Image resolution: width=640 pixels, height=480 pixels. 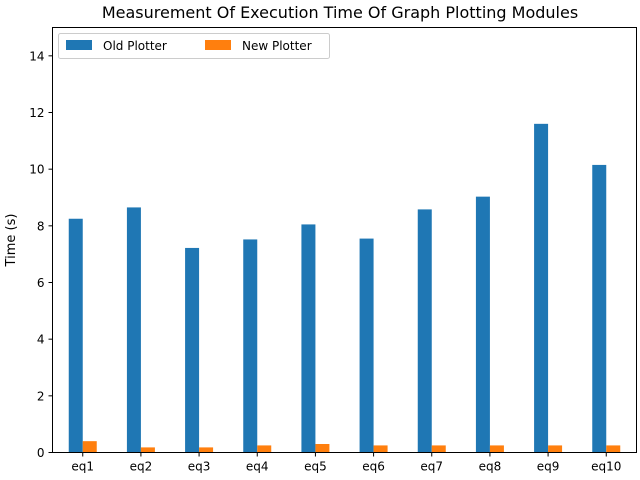 I want to click on x-tick-label: eq3, so click(x=199, y=467).